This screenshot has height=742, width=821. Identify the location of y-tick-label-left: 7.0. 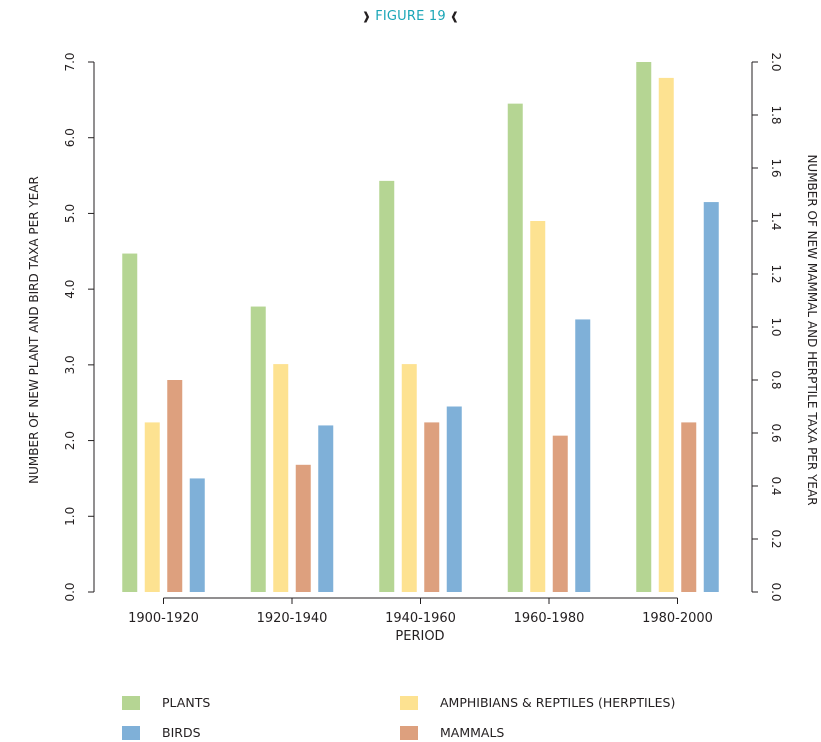
(70, 61).